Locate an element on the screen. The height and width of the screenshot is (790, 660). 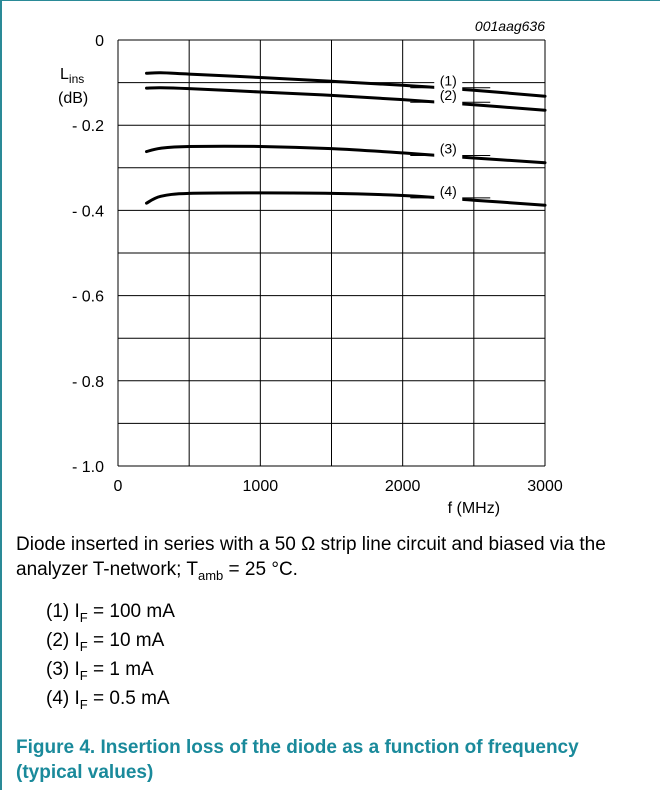
condition-value: = 1 mA is located at coordinates (120, 669).